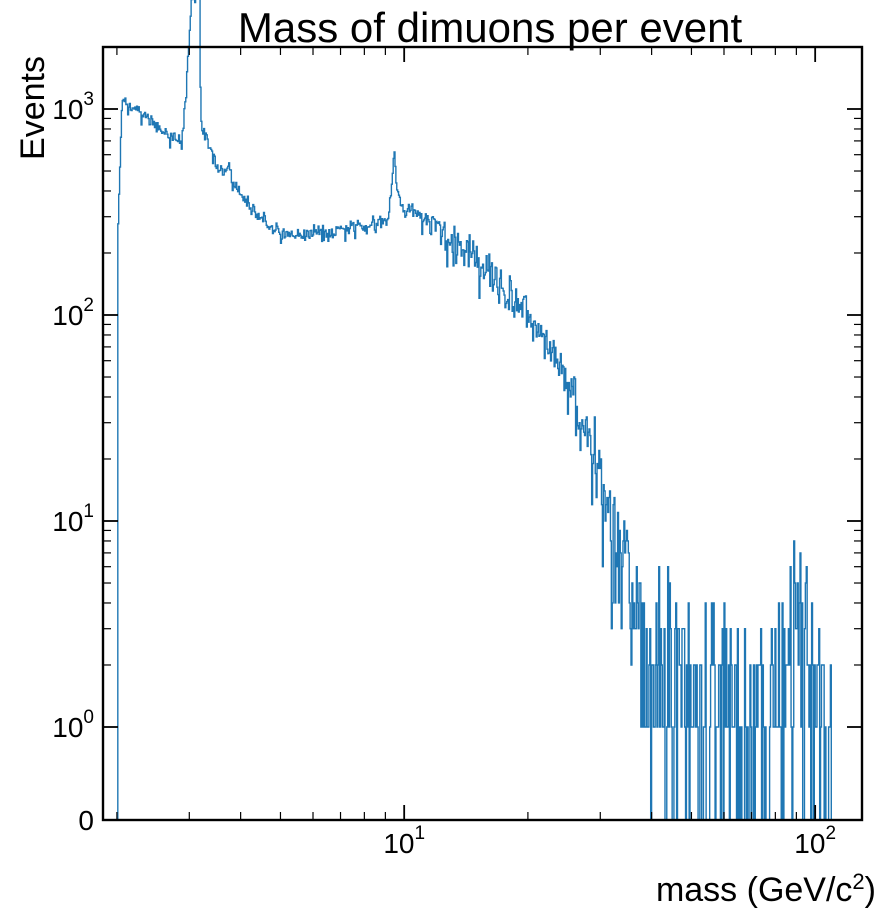 The width and height of the screenshot is (886, 917). What do you see at coordinates (73, 313) in the screenshot?
I see `y-tick-label: 10²` at bounding box center [73, 313].